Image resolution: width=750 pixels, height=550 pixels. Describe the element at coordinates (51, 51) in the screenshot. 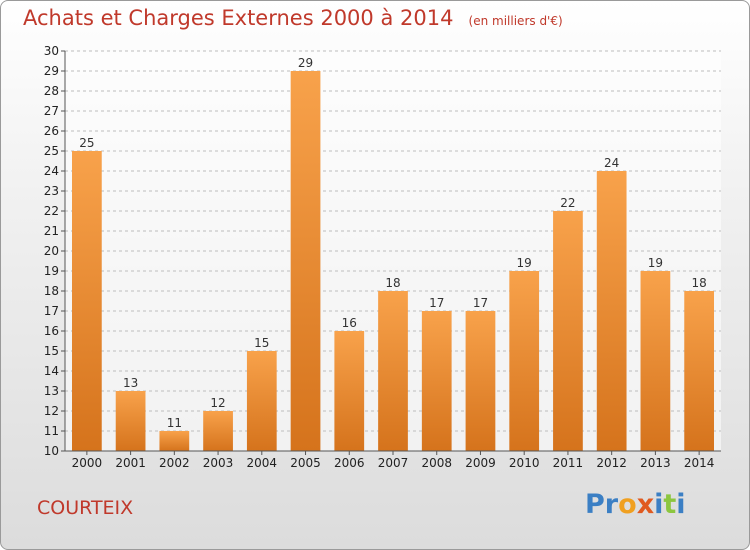

I see `y-tick-label: 30` at that location.